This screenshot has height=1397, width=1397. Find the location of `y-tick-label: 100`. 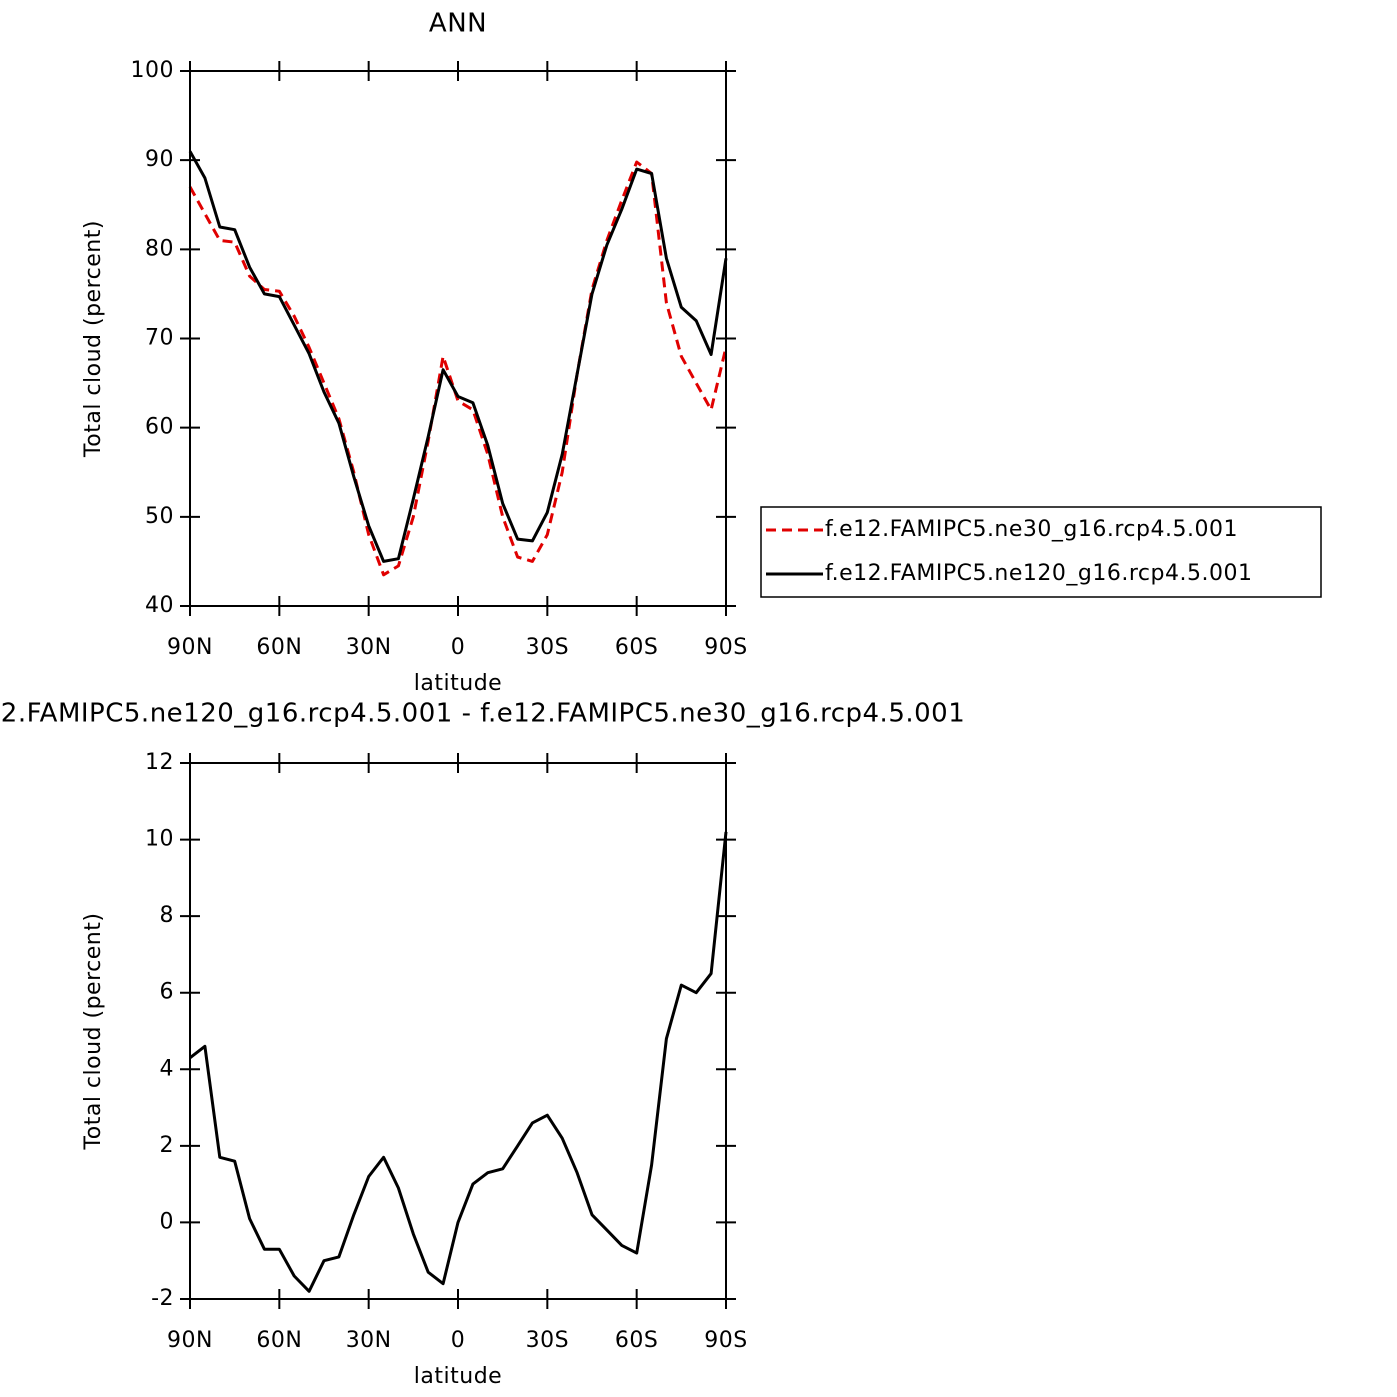

y-tick-label: 100 is located at coordinates (153, 70).